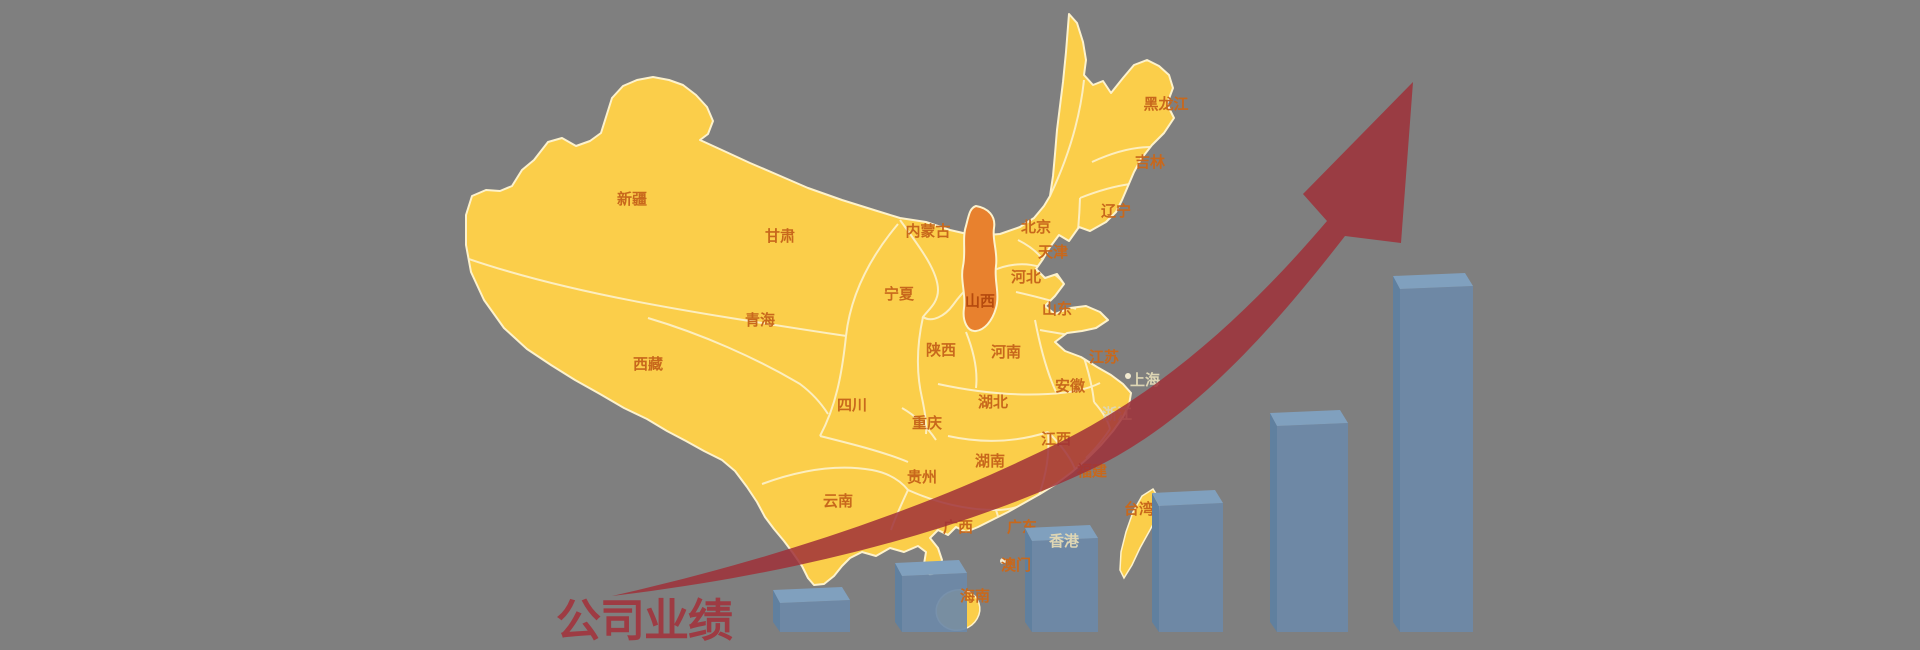 The width and height of the screenshot is (1920, 650). What do you see at coordinates (980, 268) in the screenshot?
I see `highlighted-province-shanxi` at bounding box center [980, 268].